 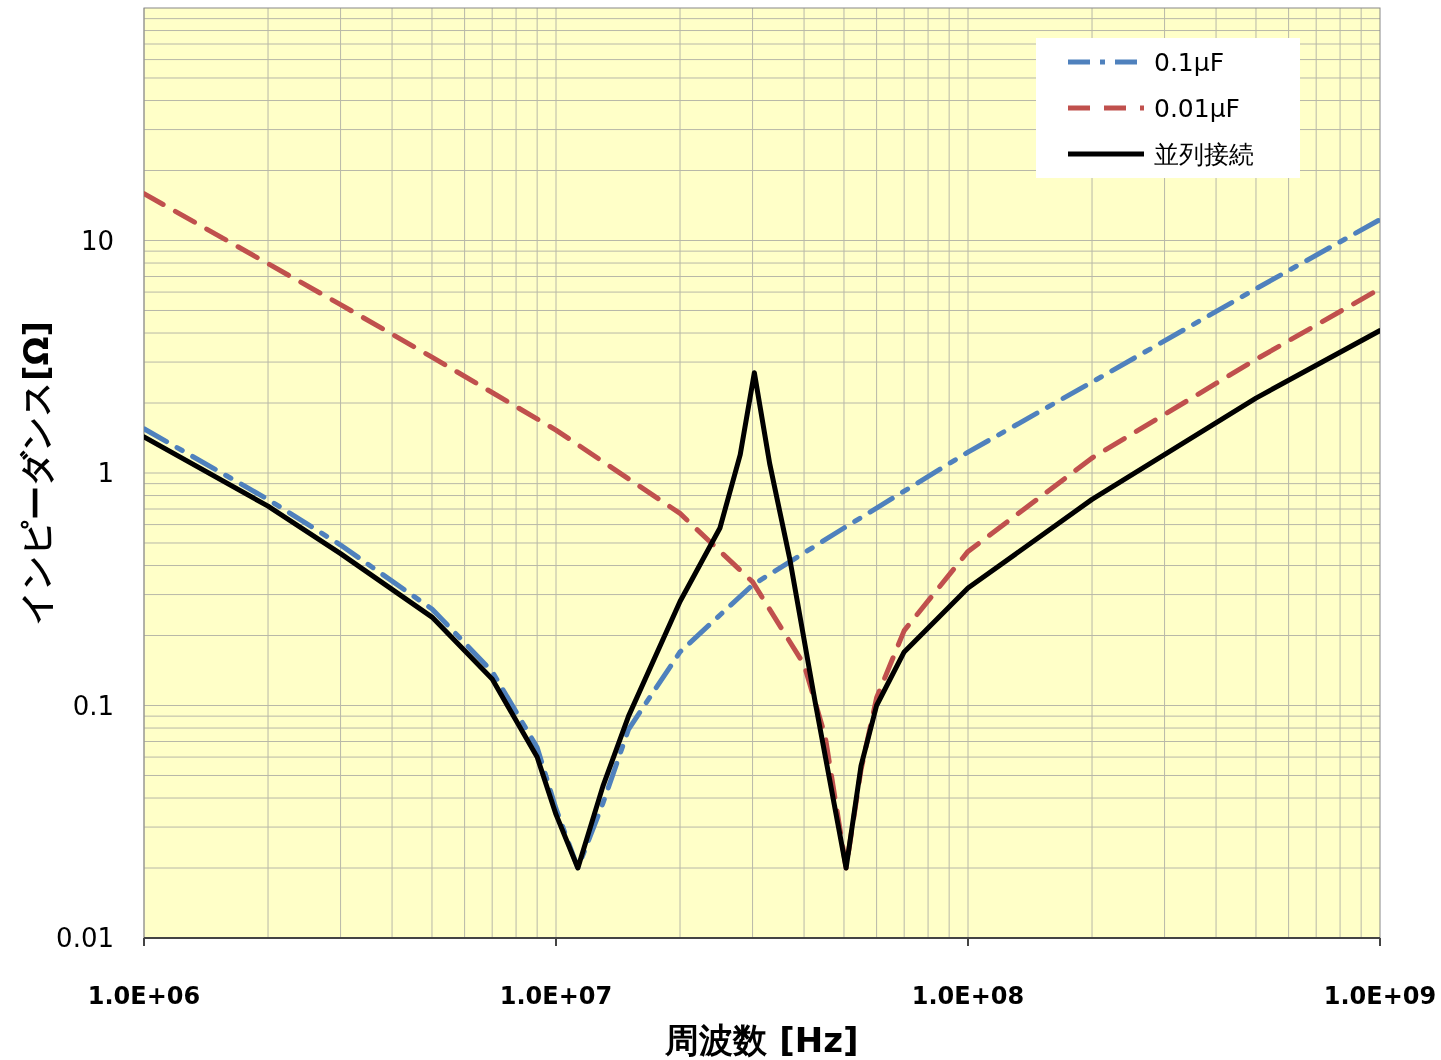 What do you see at coordinates (762, 1040) in the screenshot?
I see `xlabel: 周波数 [Hz]` at bounding box center [762, 1040].